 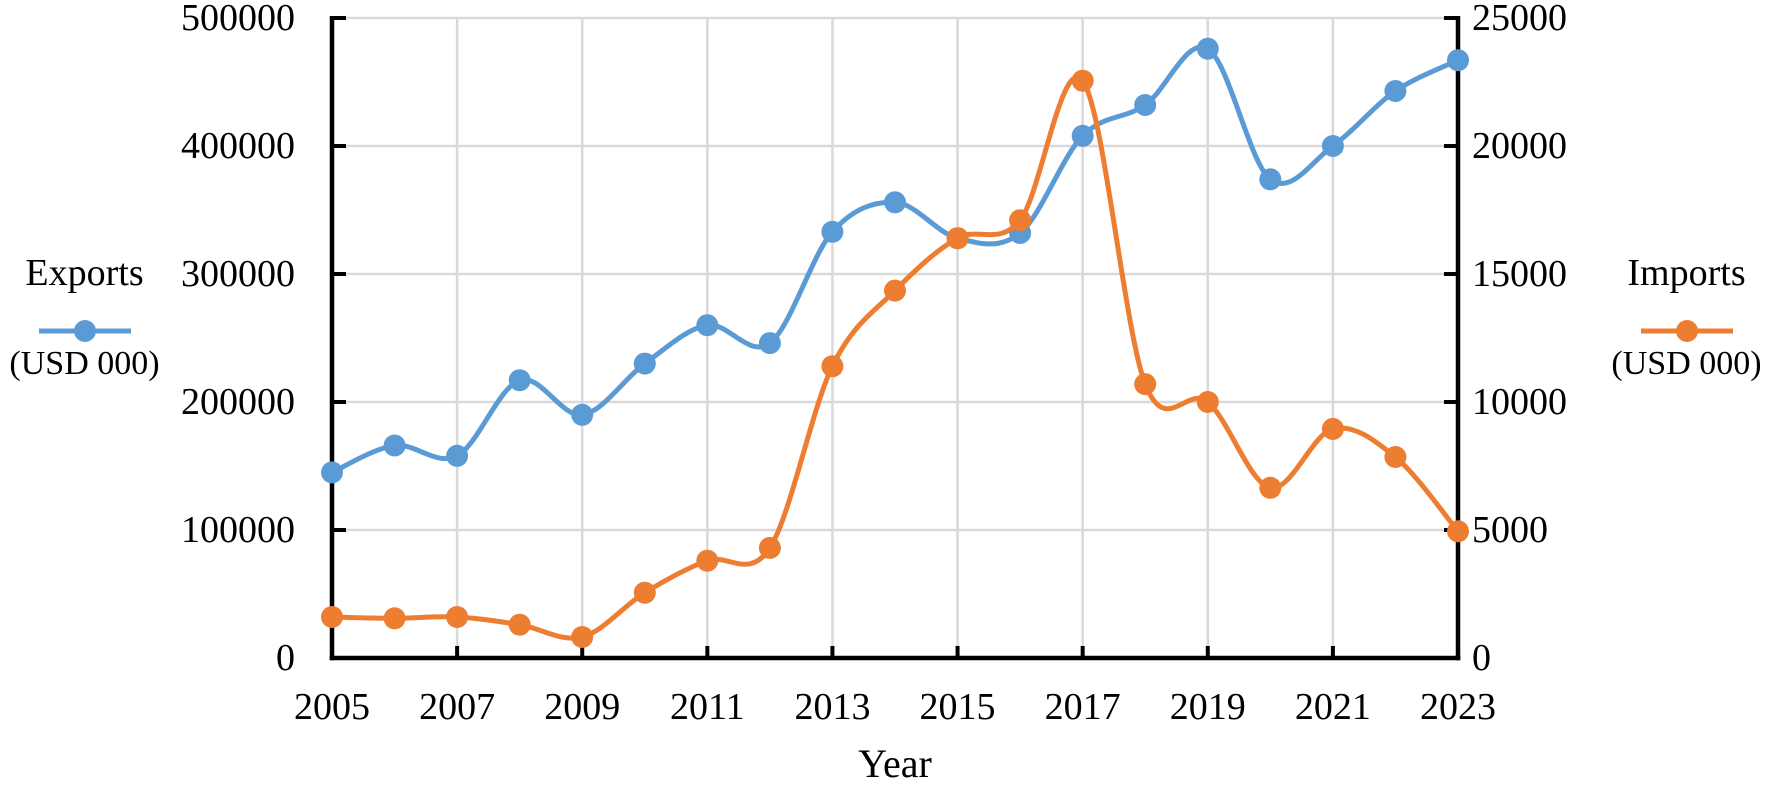 I want to click on y-left-tick-label: 400000, so click(x=238, y=146).